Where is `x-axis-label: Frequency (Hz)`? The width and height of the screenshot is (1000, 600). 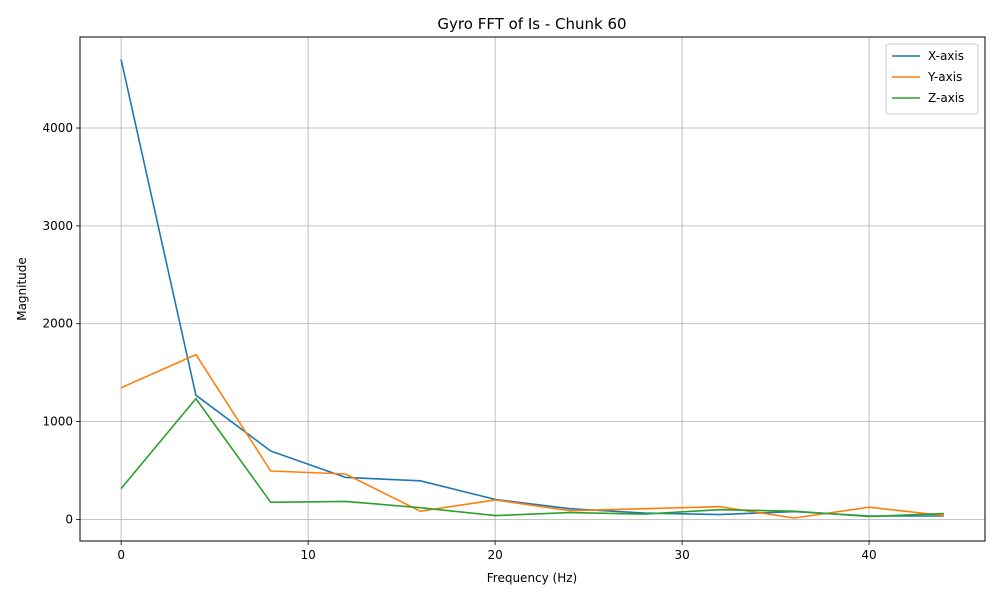
x-axis-label: Frequency (Hz) is located at coordinates (532, 578).